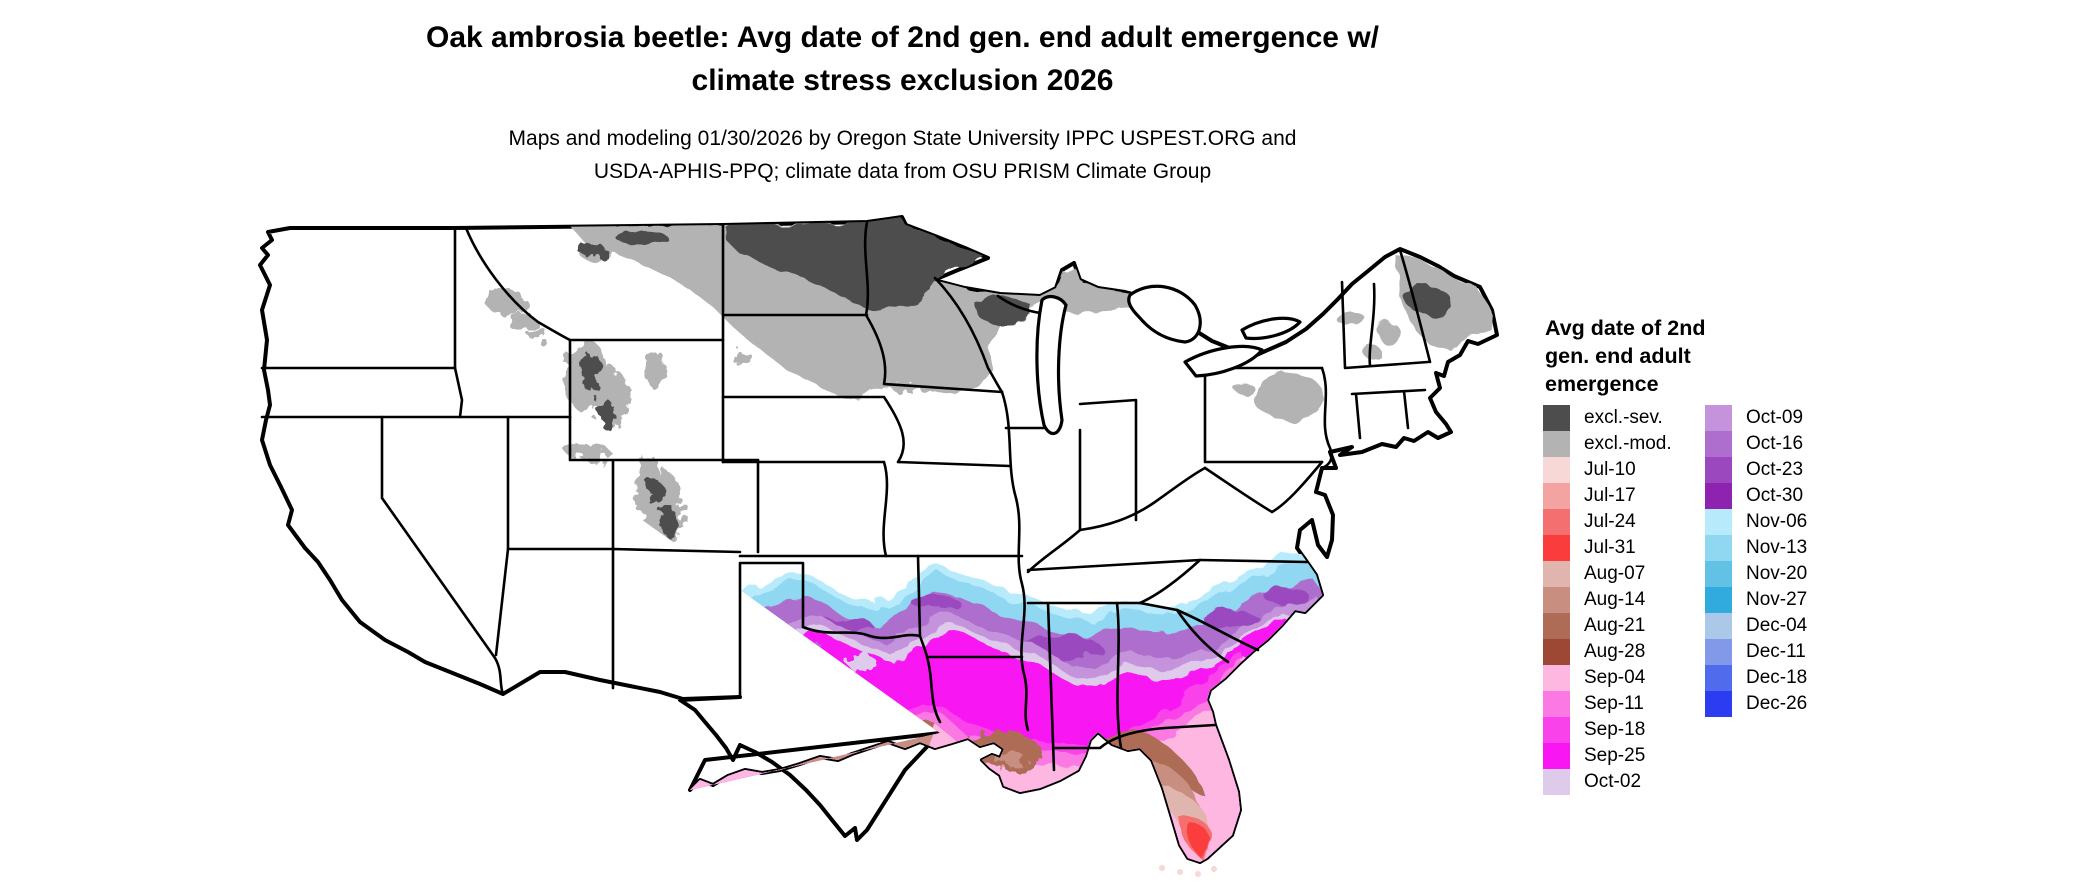 Image resolution: width=2100 pixels, height=892 pixels. I want to click on legend-label: Aug-14, so click(1615, 599).